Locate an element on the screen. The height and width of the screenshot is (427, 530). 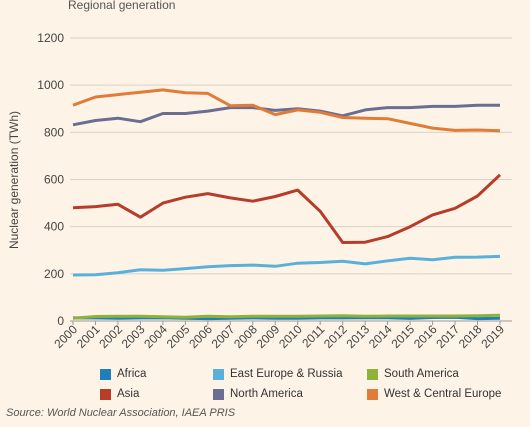
legend-item: East Europe & Russia is located at coordinates (290, 374).